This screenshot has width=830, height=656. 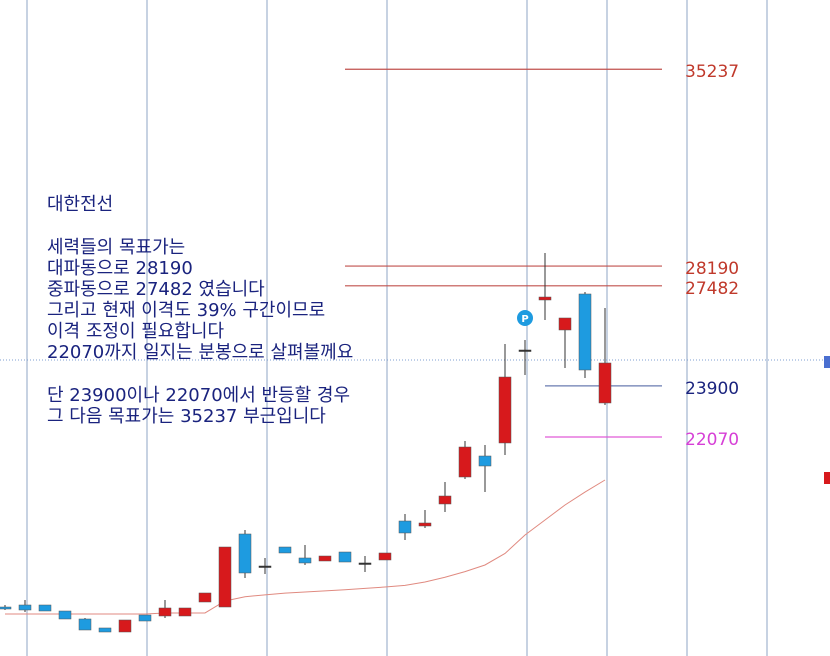 What do you see at coordinates (80, 204) in the screenshot?
I see `annotation-line: 대한전선` at bounding box center [80, 204].